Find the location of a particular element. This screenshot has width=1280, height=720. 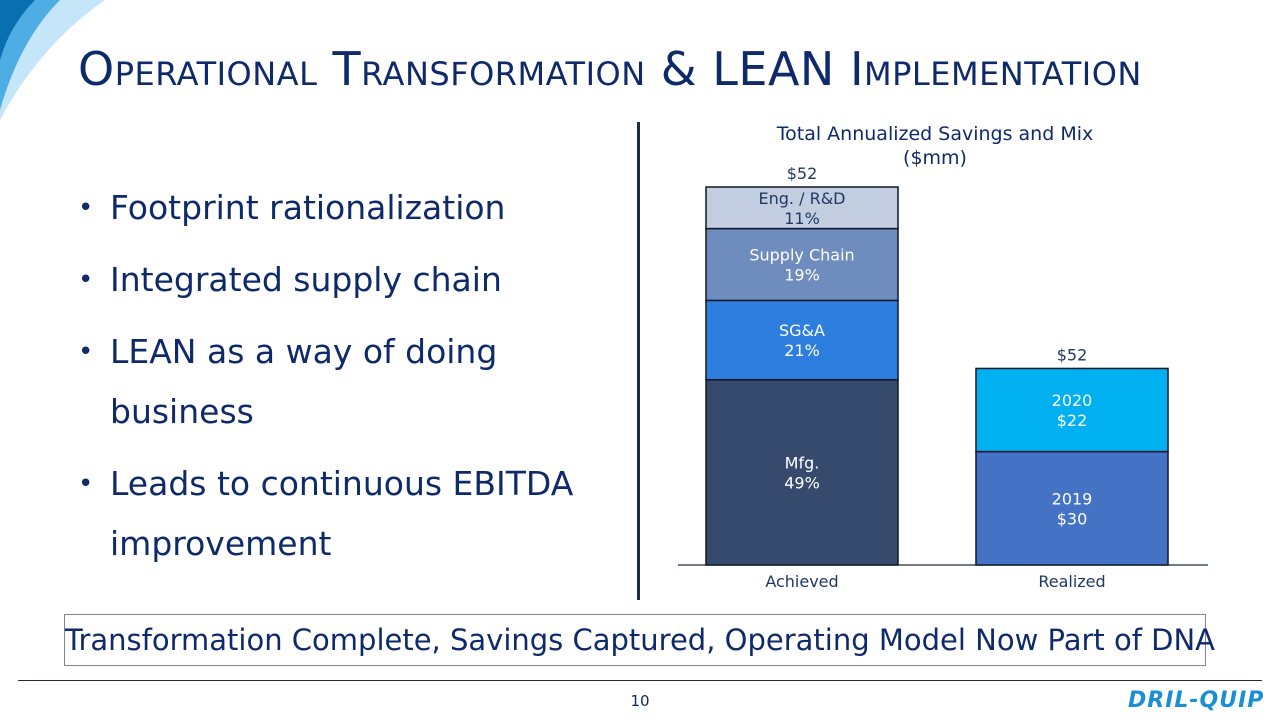

segment-label-name: 2019 is located at coordinates (1072, 498).